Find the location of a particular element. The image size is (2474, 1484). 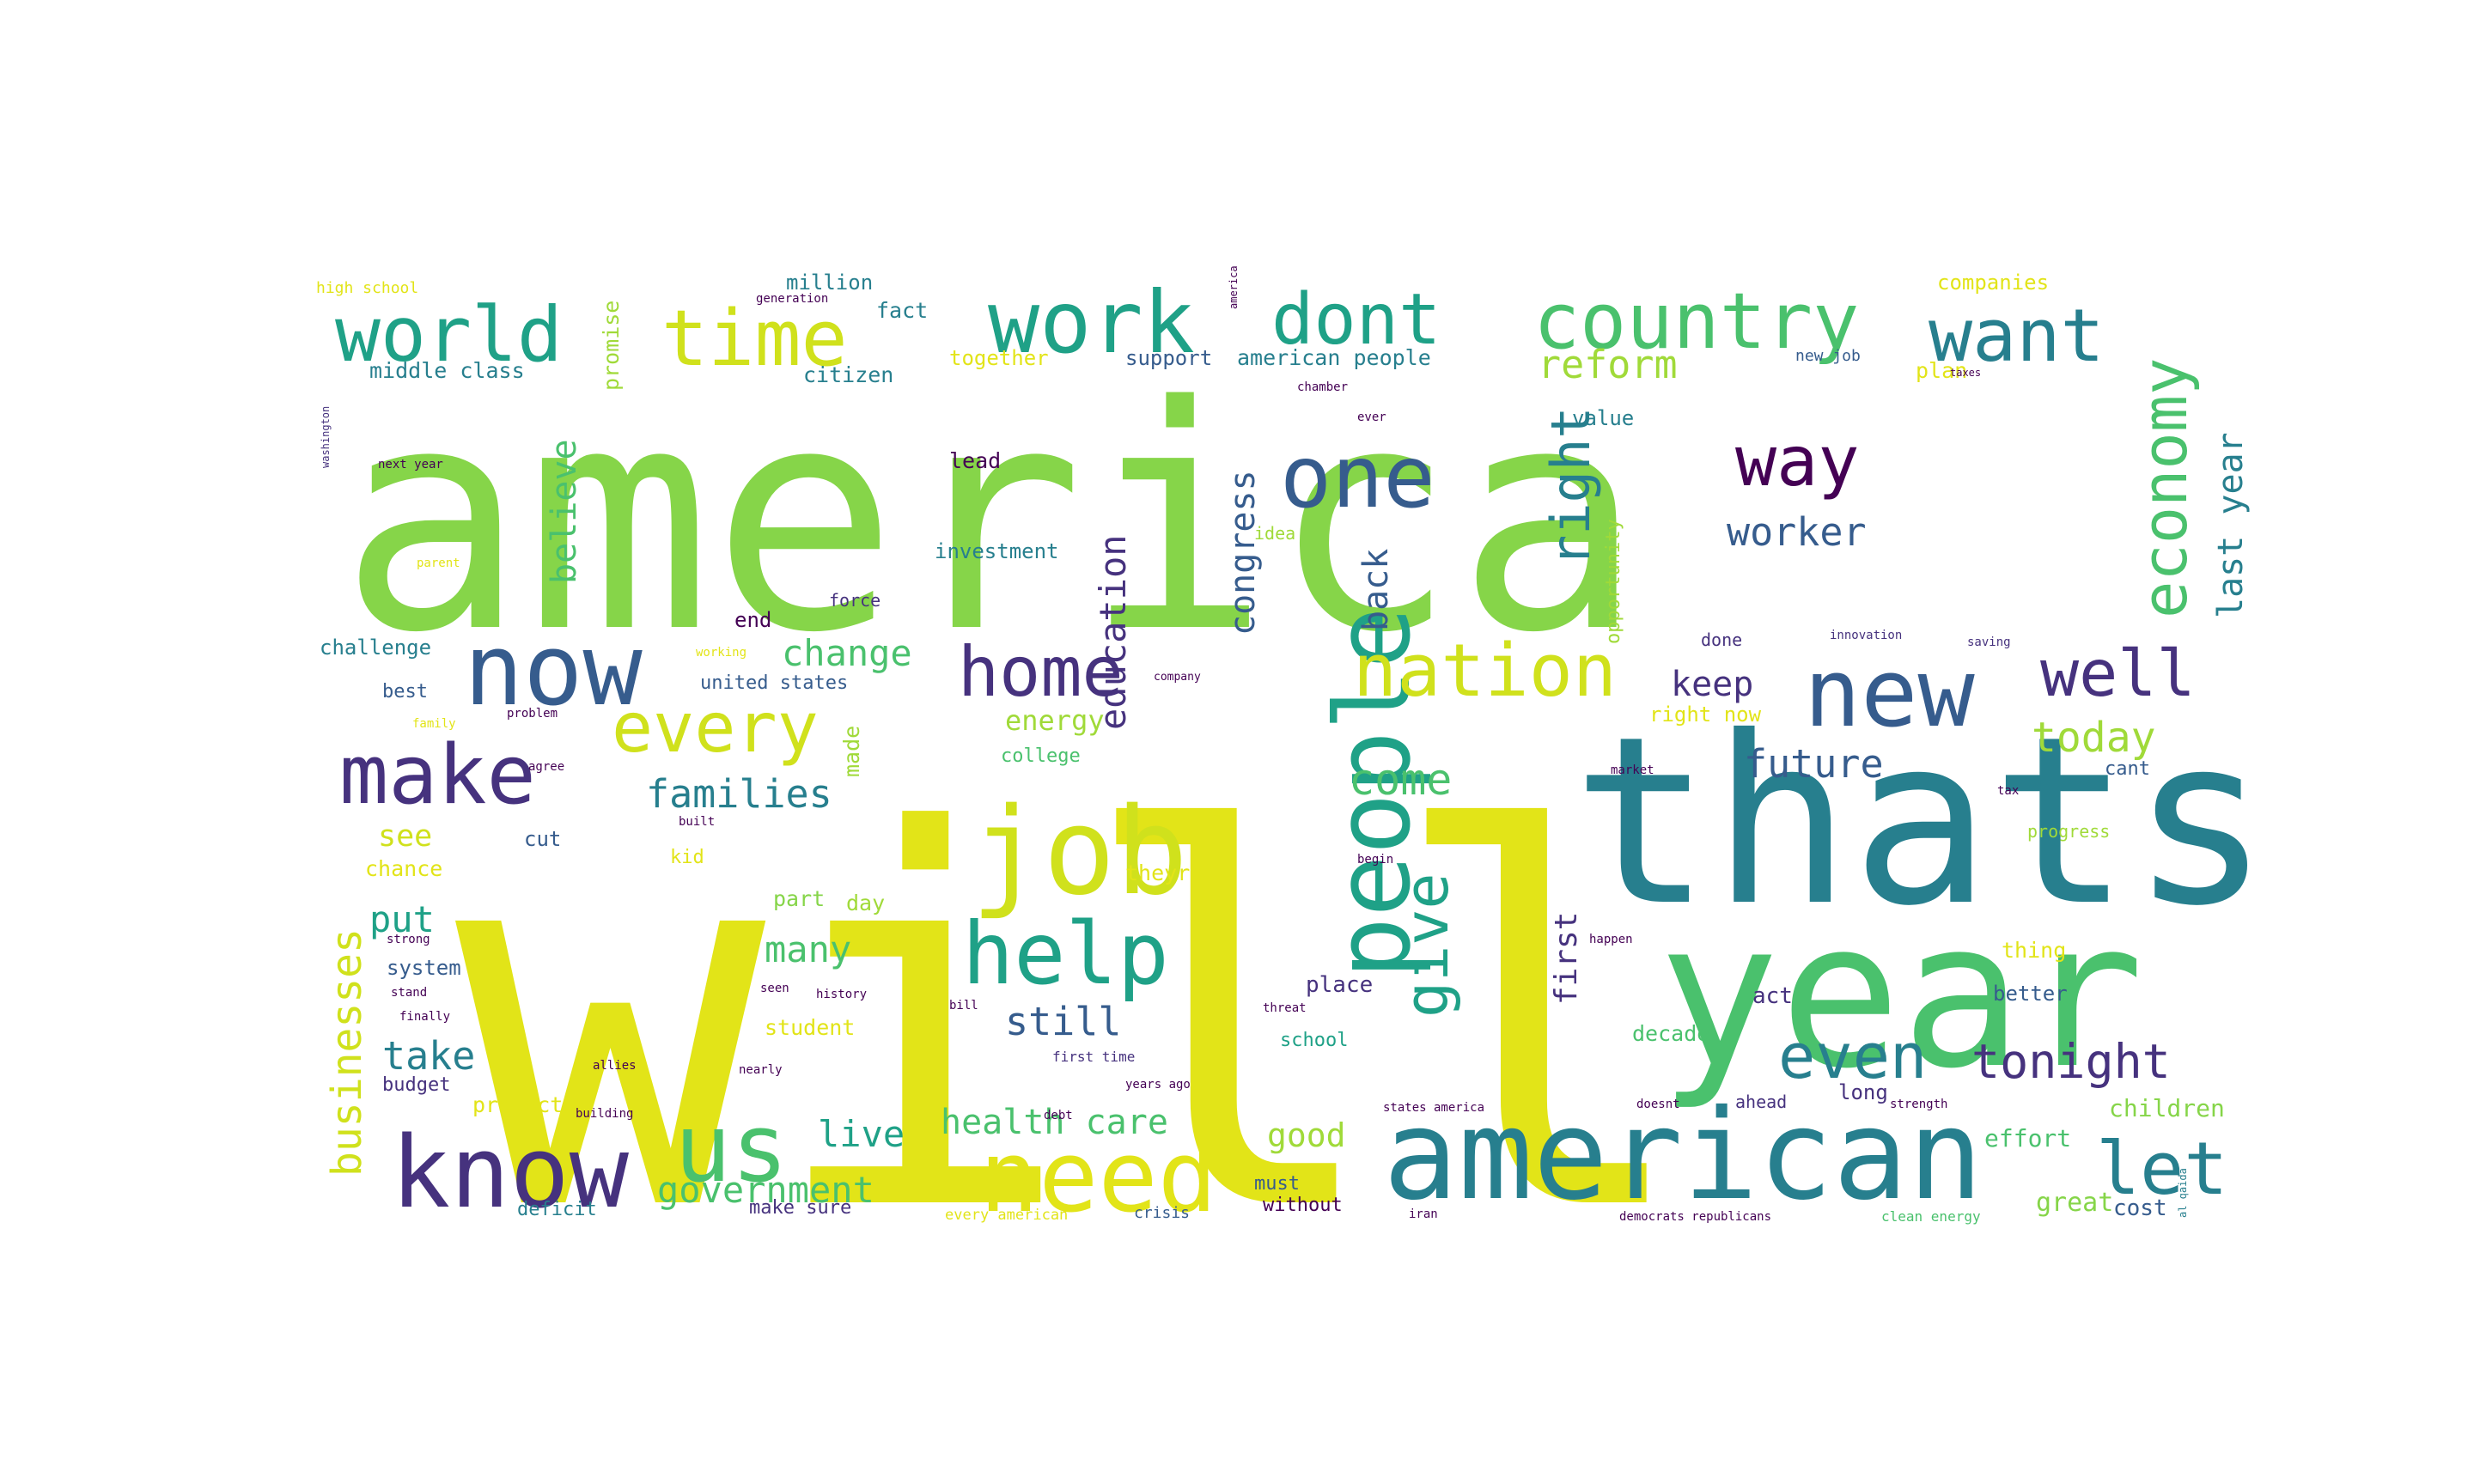

word-states-america: states america is located at coordinates (1433, 1108).